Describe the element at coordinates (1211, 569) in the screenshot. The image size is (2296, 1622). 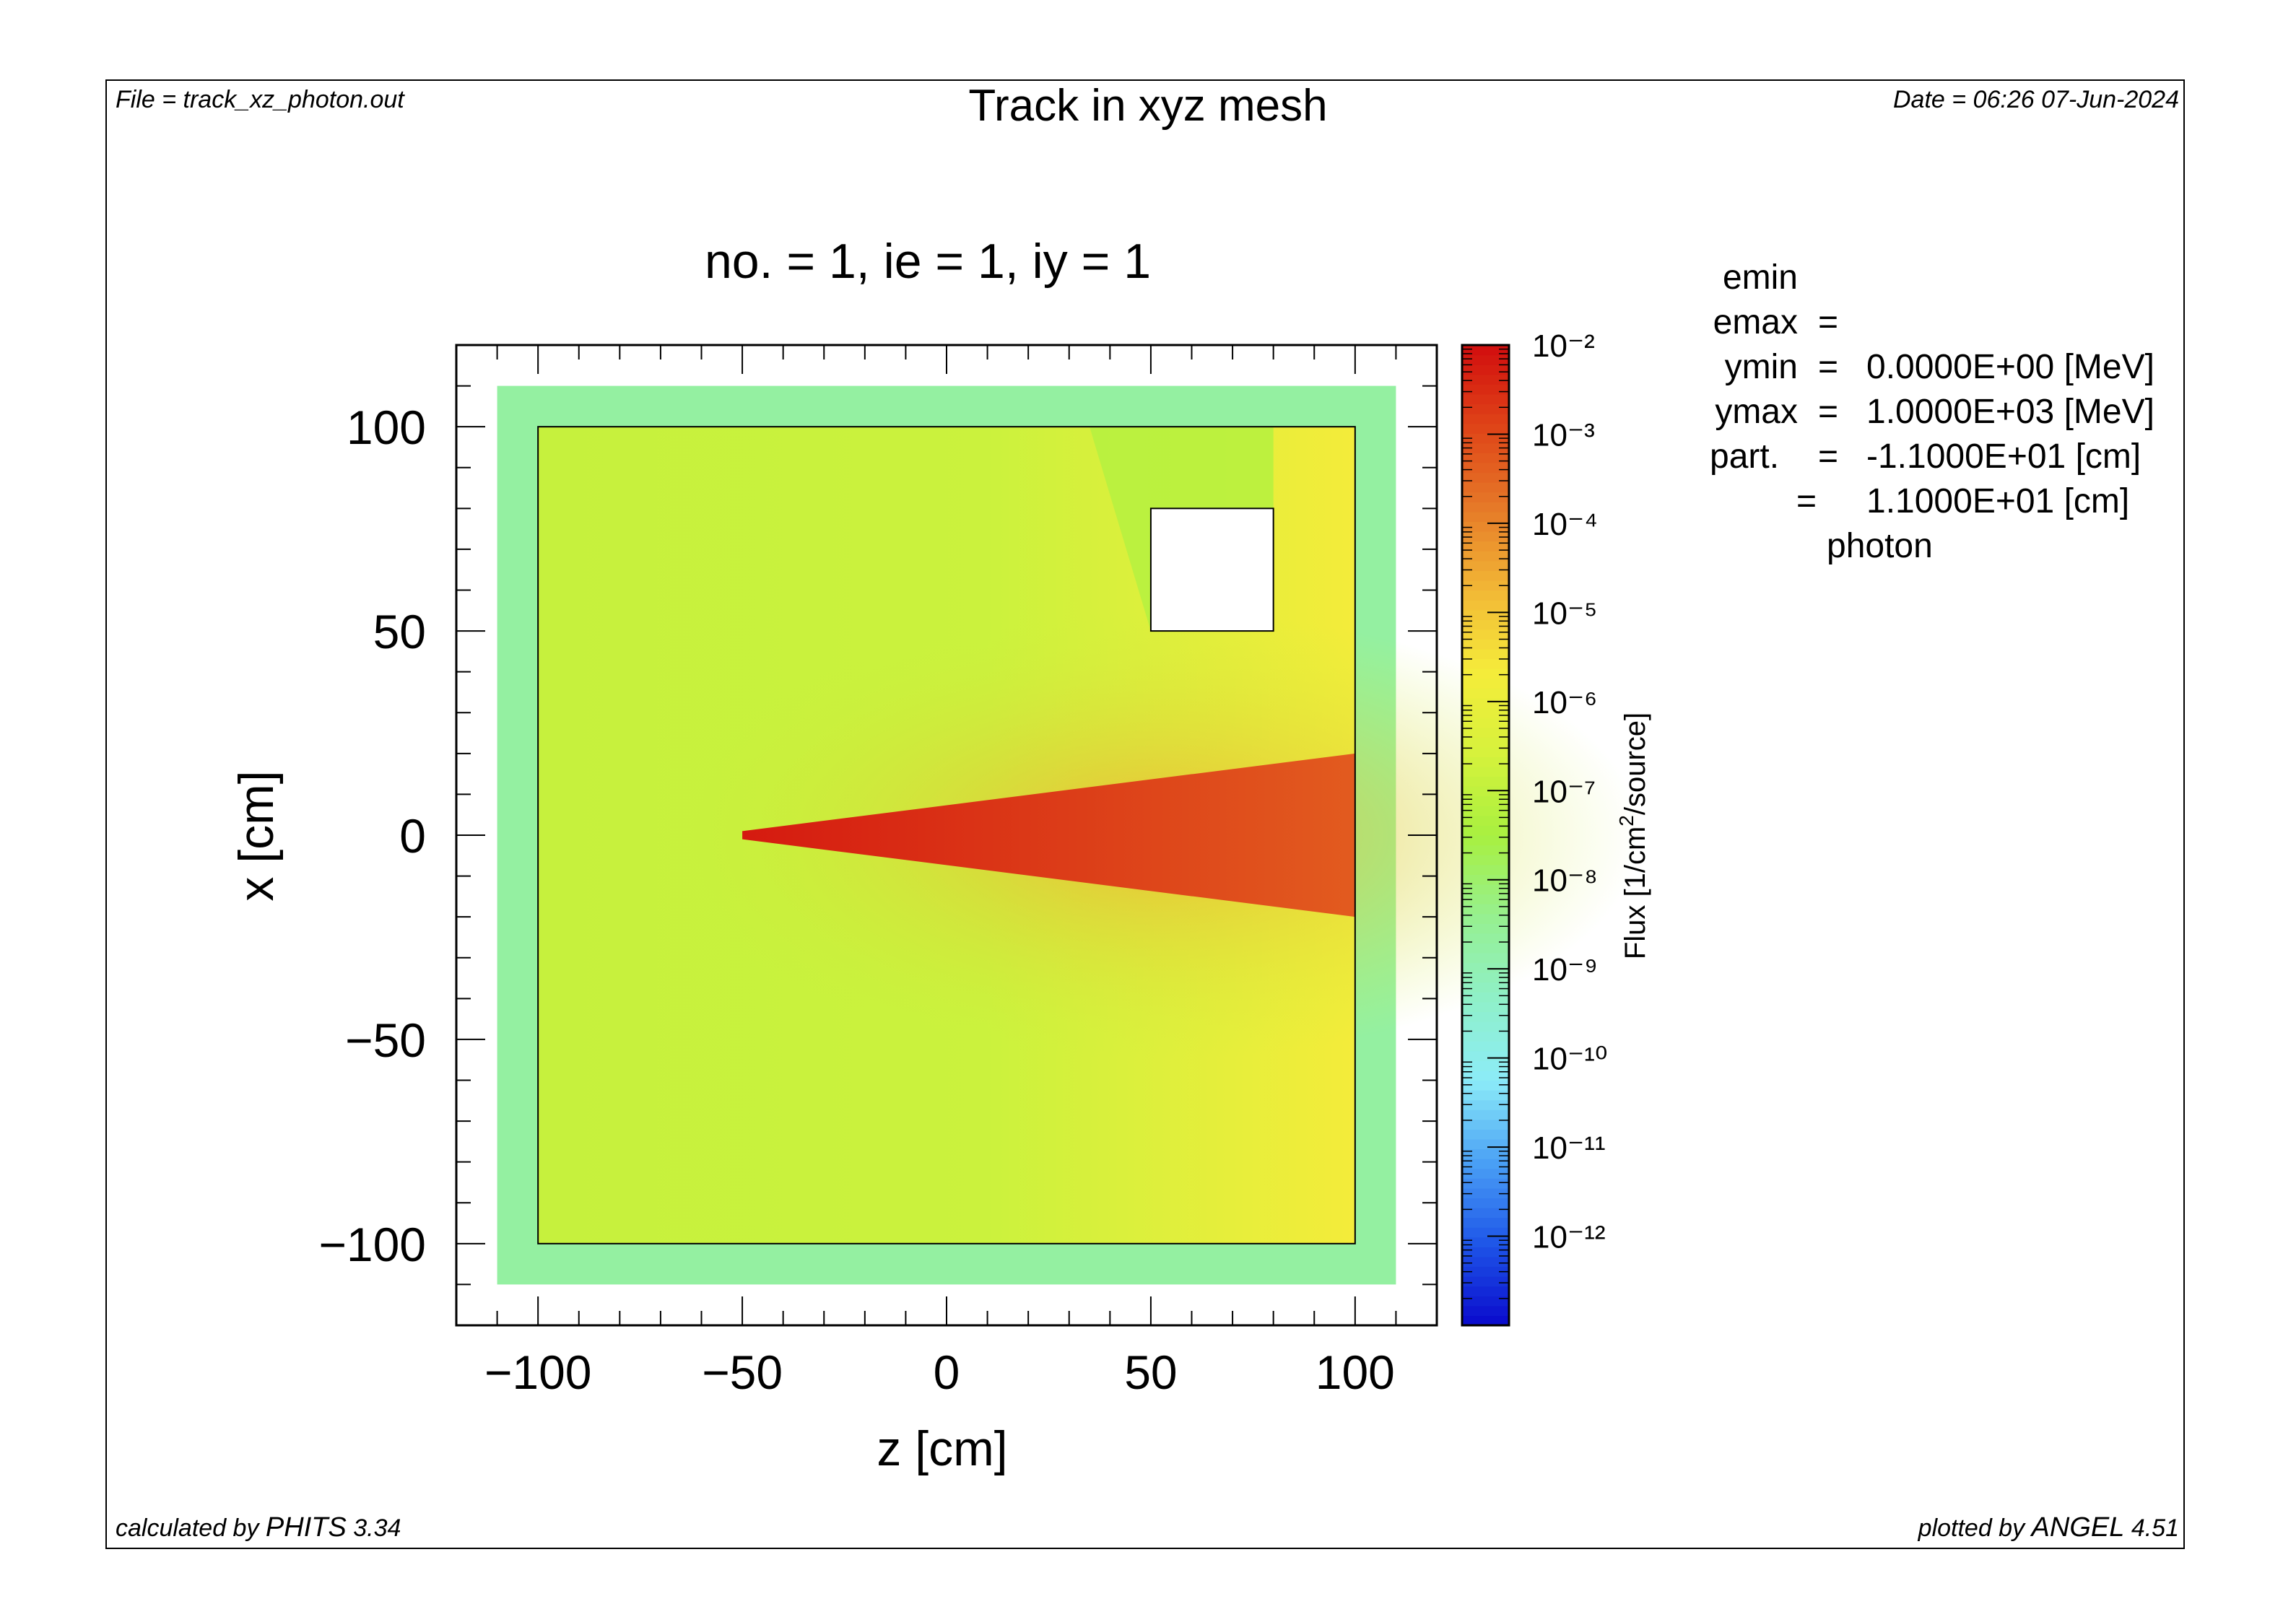
I see `cavity-outline` at that location.